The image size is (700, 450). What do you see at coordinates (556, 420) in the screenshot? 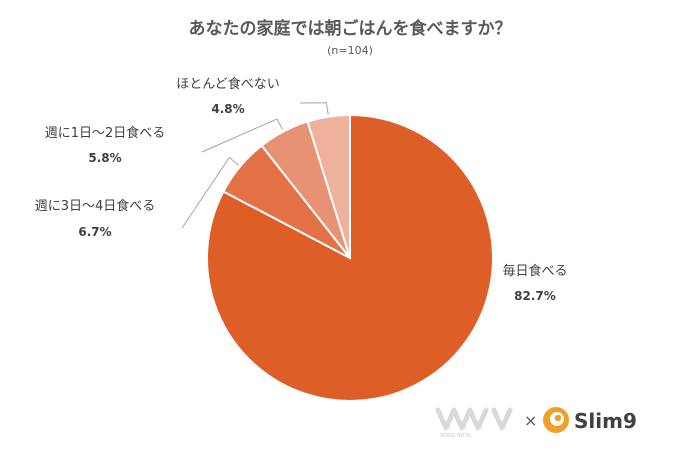
I see `slim9-swirl-icon` at bounding box center [556, 420].